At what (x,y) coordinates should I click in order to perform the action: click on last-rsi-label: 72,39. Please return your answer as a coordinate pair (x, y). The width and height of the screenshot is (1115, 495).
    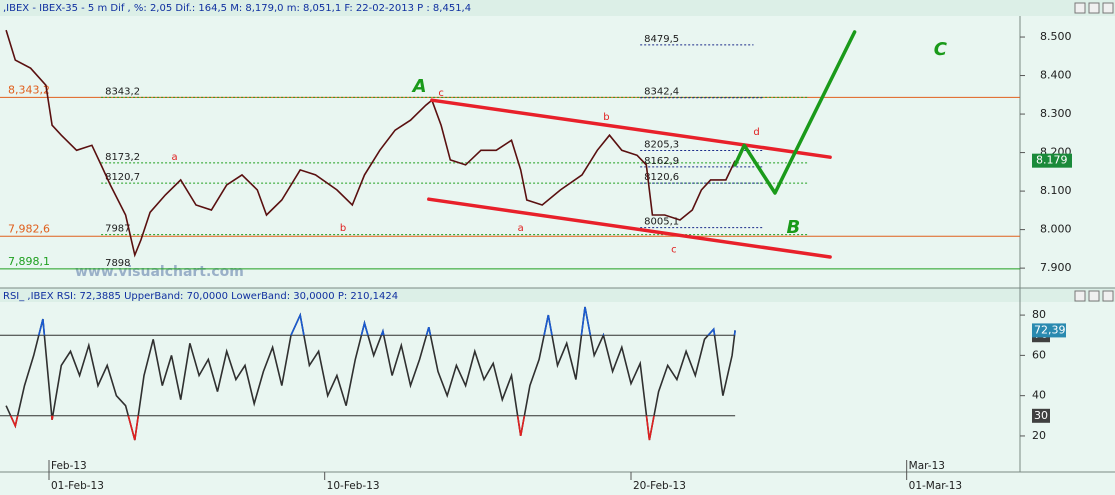
    Looking at the image, I should click on (1050, 329).